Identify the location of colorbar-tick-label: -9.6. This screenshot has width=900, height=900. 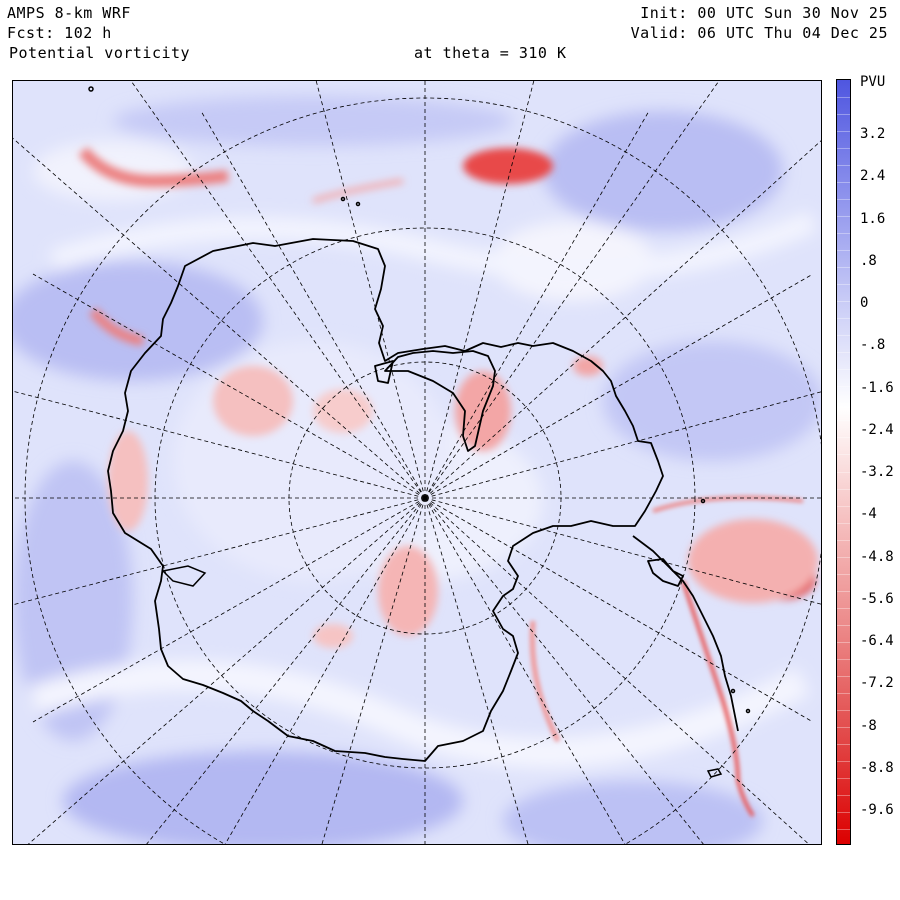
(877, 810).